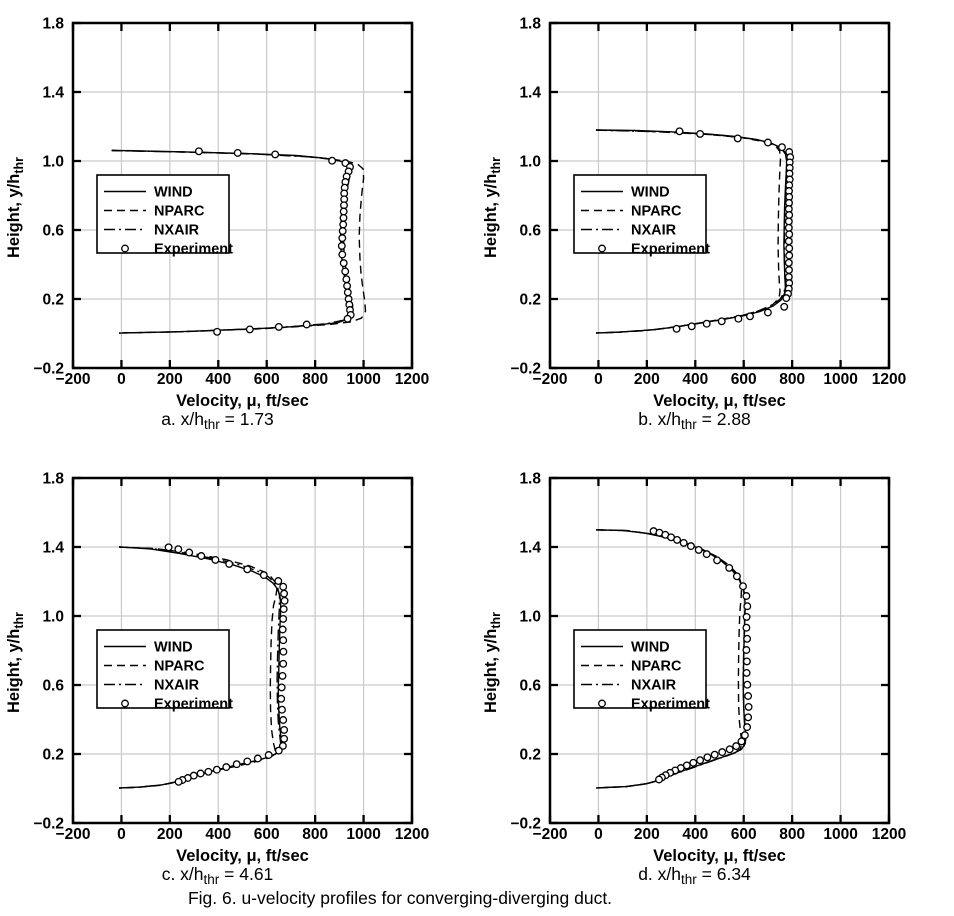 This screenshot has width=954, height=916. I want to click on panel-caption: c. x/hthr = 4.61, so click(218, 875).